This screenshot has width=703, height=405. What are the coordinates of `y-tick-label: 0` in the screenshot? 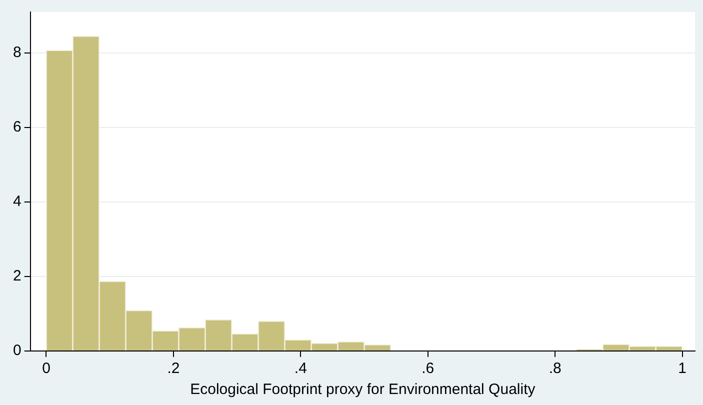 It's located at (17, 351).